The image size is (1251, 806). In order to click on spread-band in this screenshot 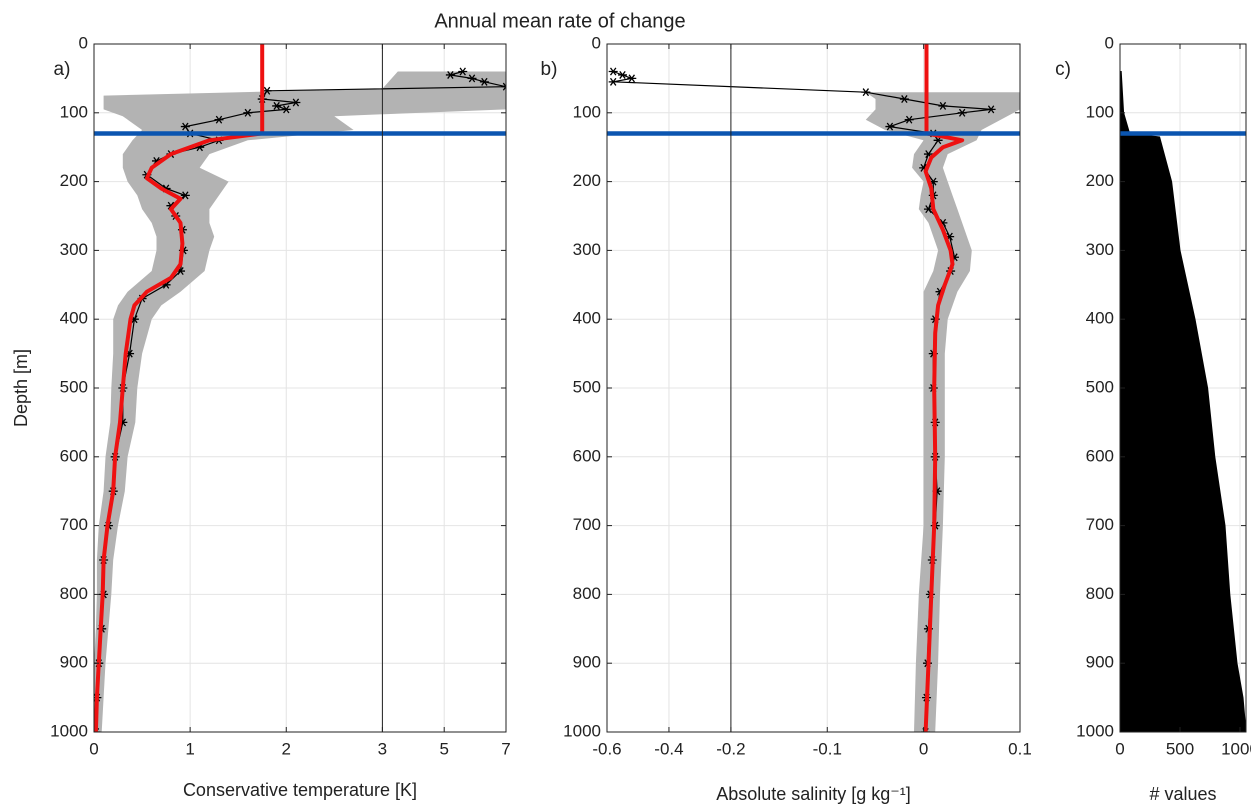, I will do `click(942, 412)`.